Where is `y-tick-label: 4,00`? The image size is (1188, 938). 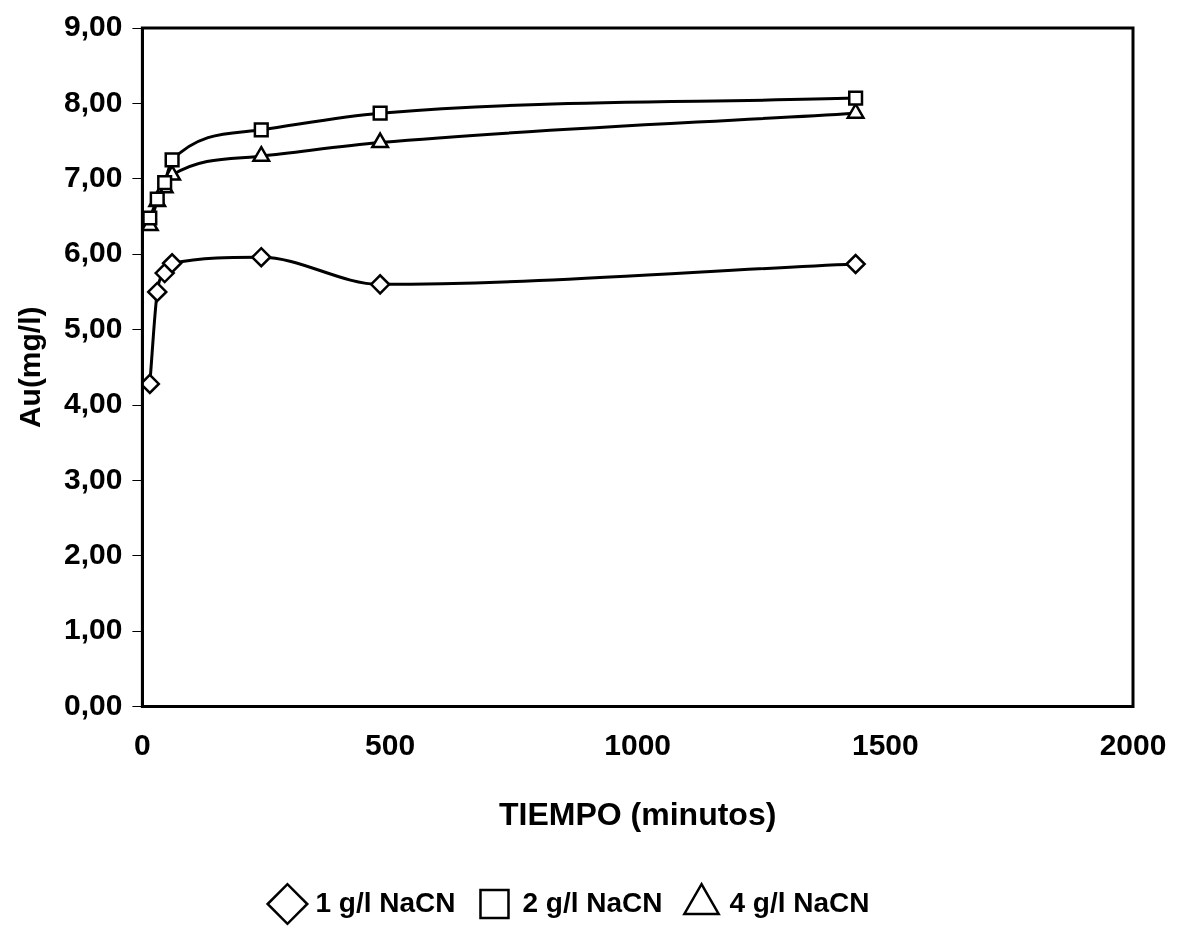 y-tick-label: 4,00 is located at coordinates (93, 403).